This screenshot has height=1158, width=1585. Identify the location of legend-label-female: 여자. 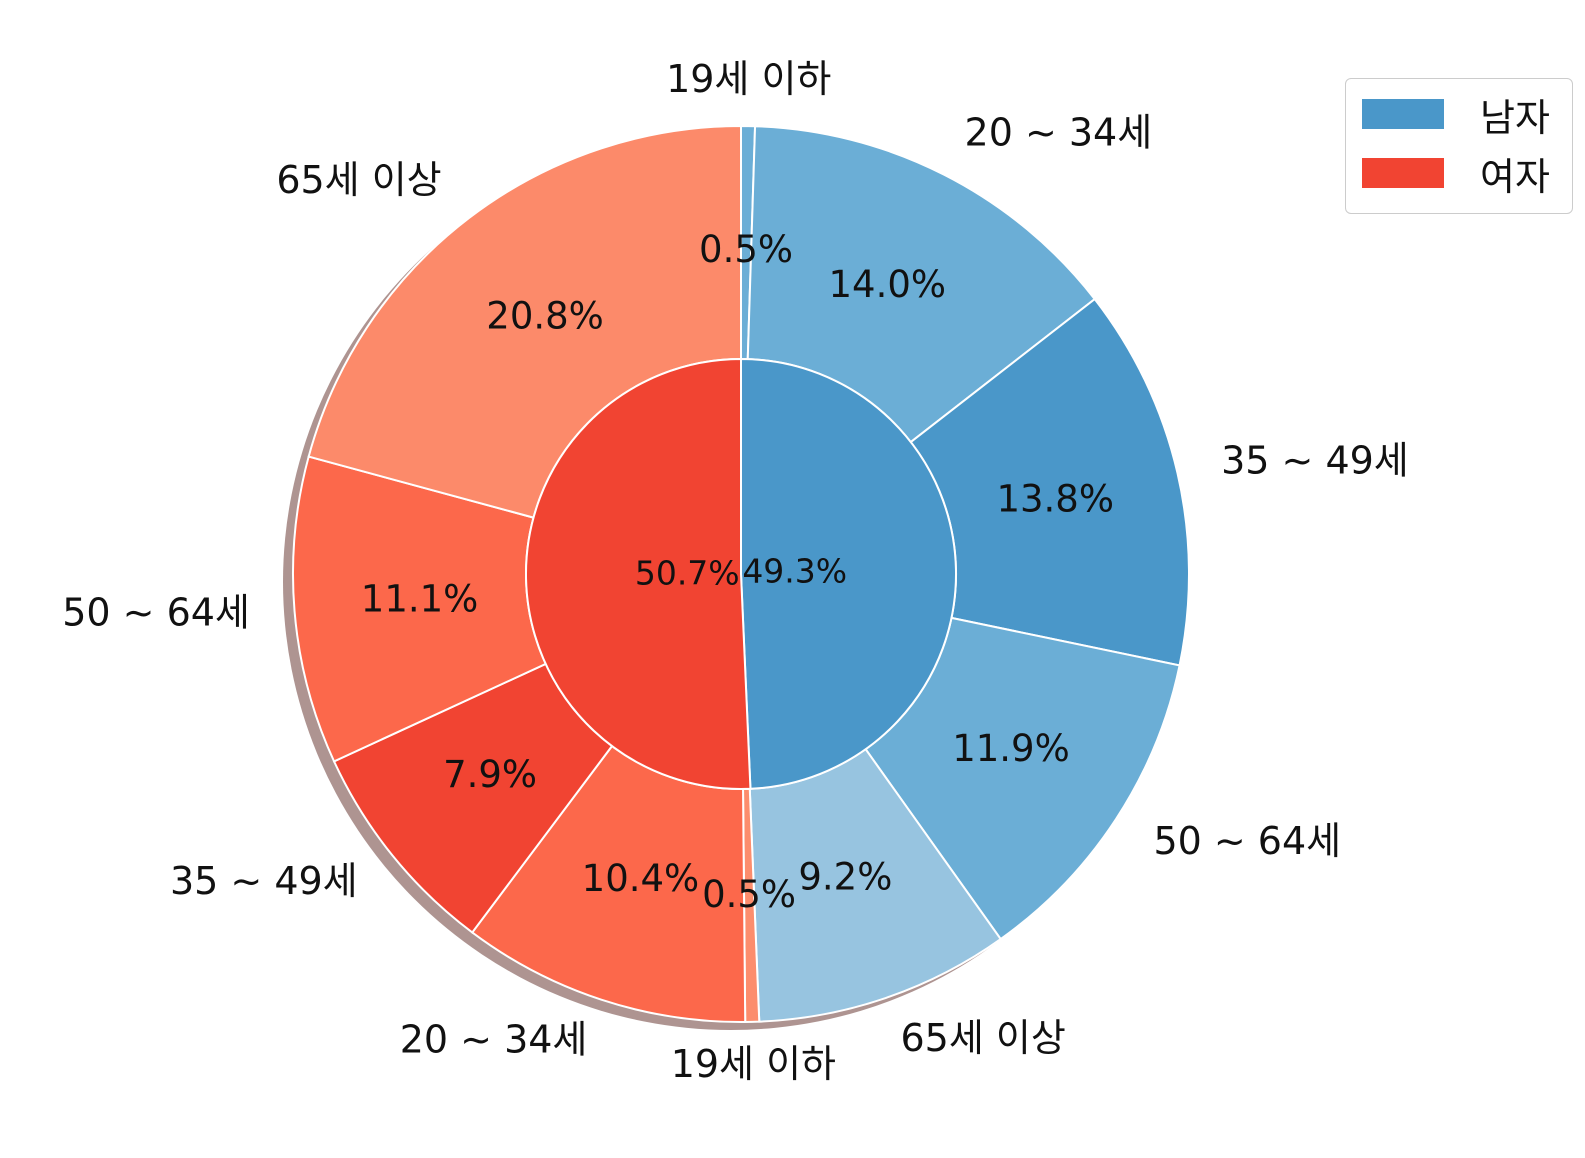
(1515, 176).